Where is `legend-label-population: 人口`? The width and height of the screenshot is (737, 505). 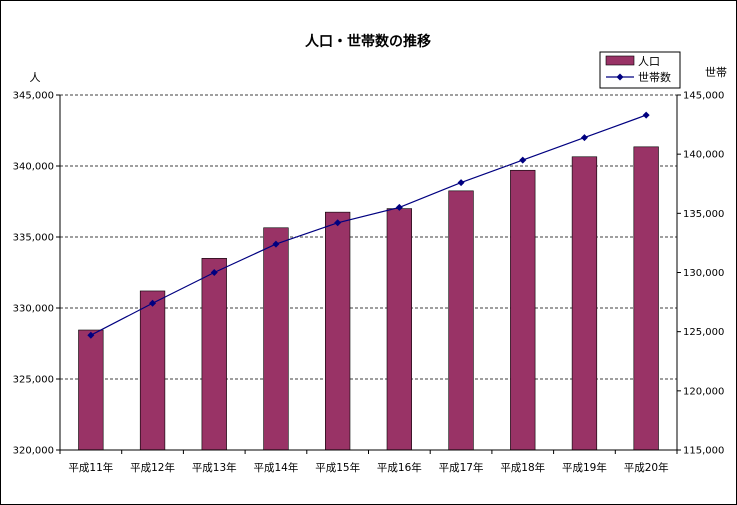
legend-label-population: 人口 is located at coordinates (649, 61).